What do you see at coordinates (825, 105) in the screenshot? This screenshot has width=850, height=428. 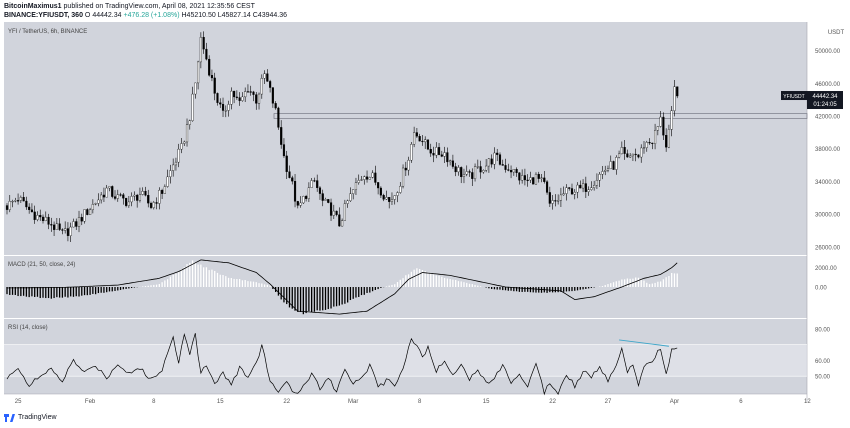 I see `price-label-countdown: 01:24:05` at bounding box center [825, 105].